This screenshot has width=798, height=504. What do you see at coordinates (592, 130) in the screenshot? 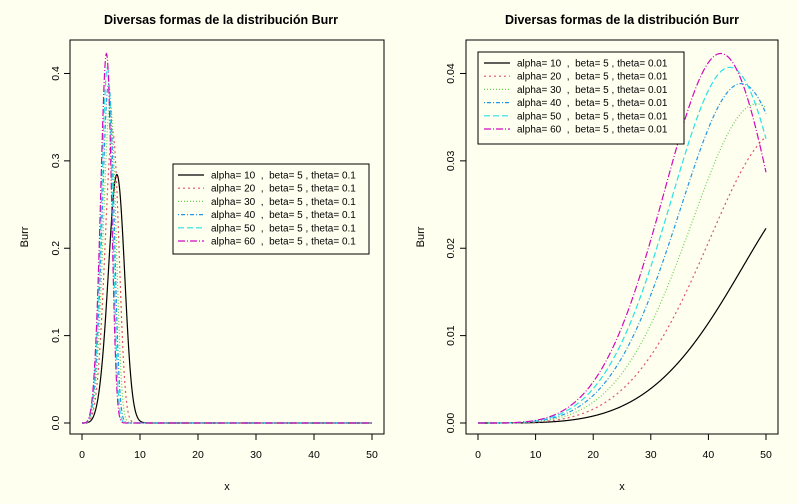
I see `legend-label-6: alpha= 60 , beta= 5 , theta= 0.01` at bounding box center [592, 130].